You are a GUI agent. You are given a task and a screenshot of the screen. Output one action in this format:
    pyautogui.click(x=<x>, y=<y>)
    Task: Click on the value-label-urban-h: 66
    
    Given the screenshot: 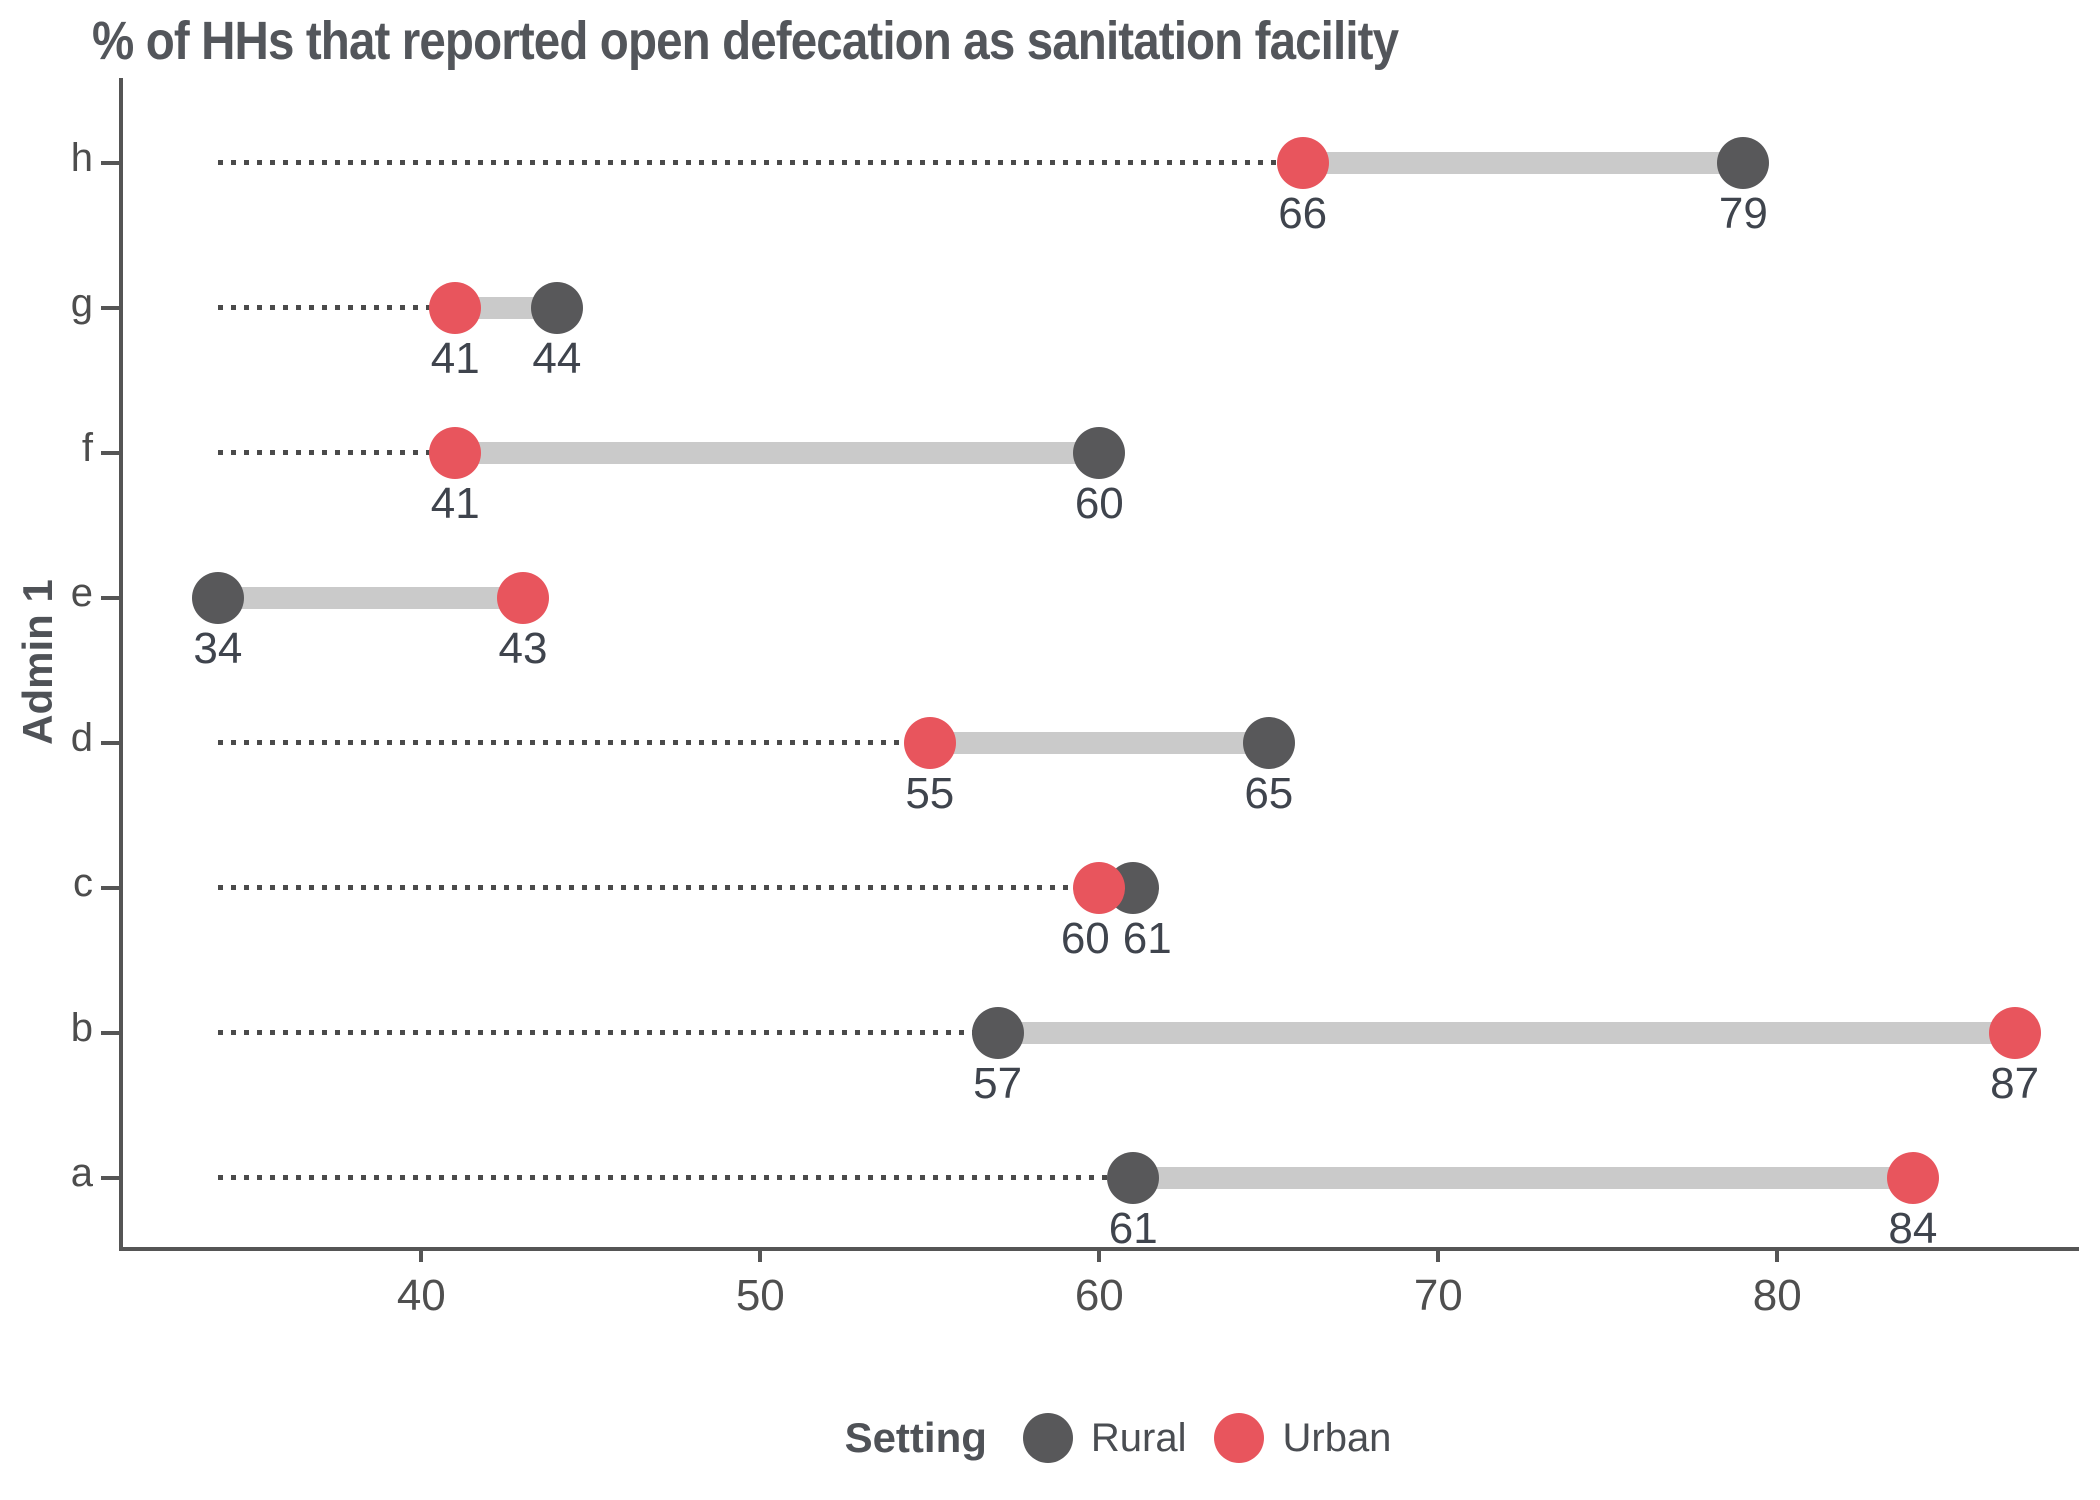 What is the action you would take?
    pyautogui.click(x=1303, y=213)
    